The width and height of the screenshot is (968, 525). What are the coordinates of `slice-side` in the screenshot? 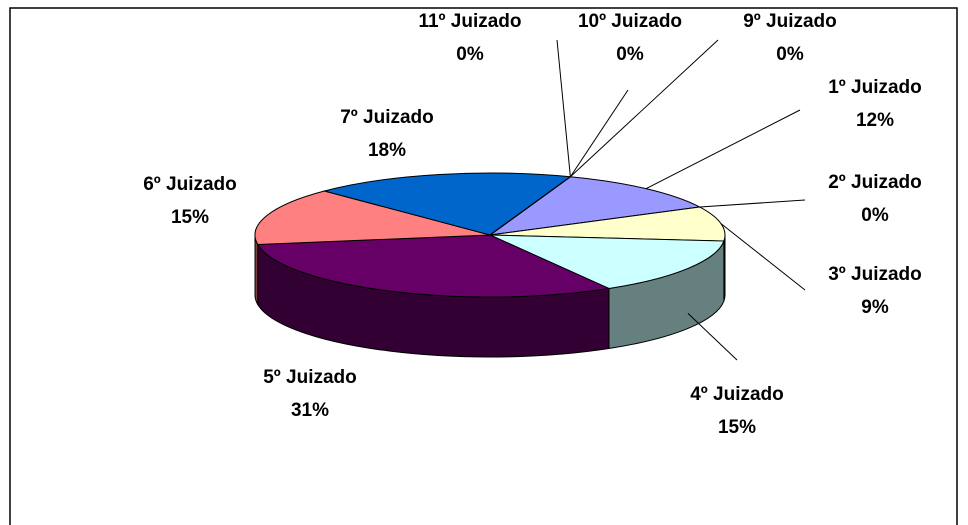 It's located at (256, 270).